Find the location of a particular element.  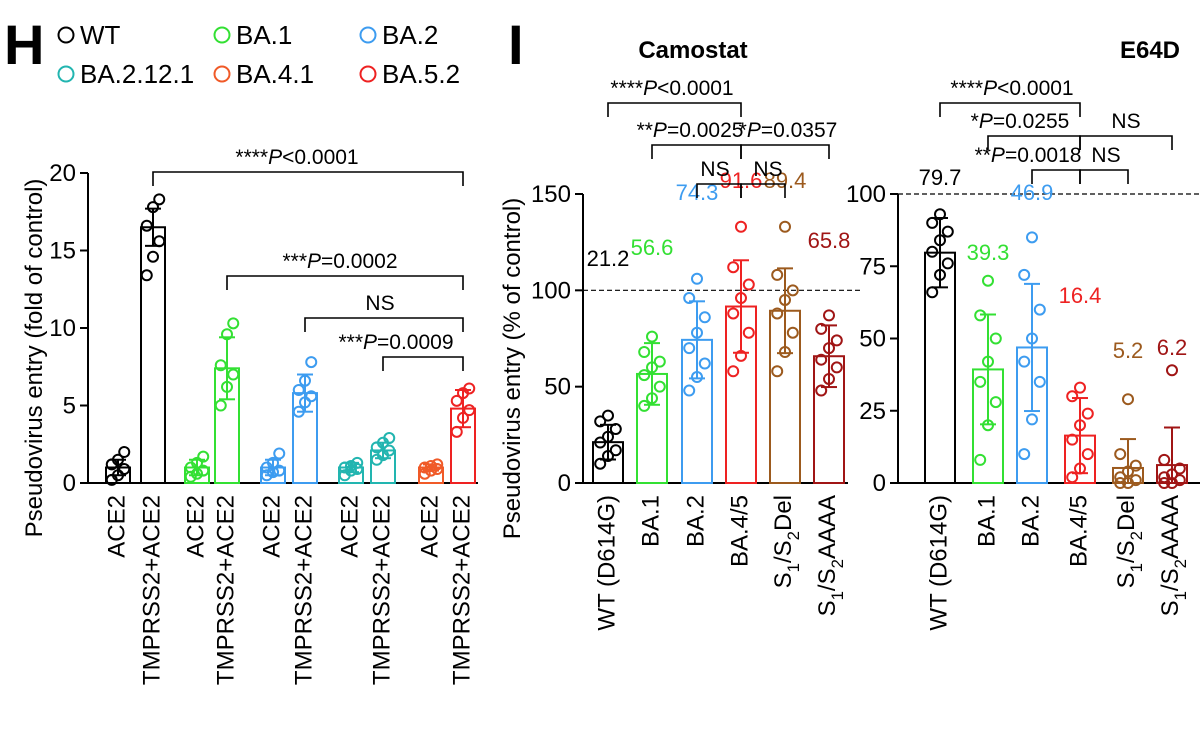

y-tick-label: 100 is located at coordinates (551, 290).